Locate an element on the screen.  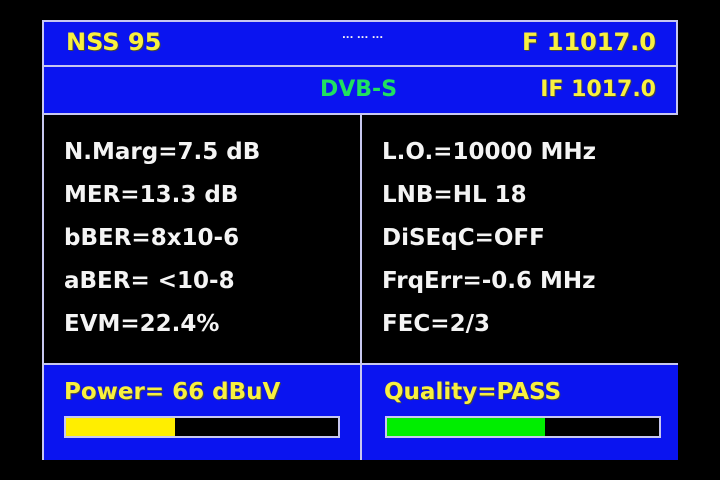
header-bar: NSS 95 ... ... ... F 11017.0 is located at coordinates (360, 44).